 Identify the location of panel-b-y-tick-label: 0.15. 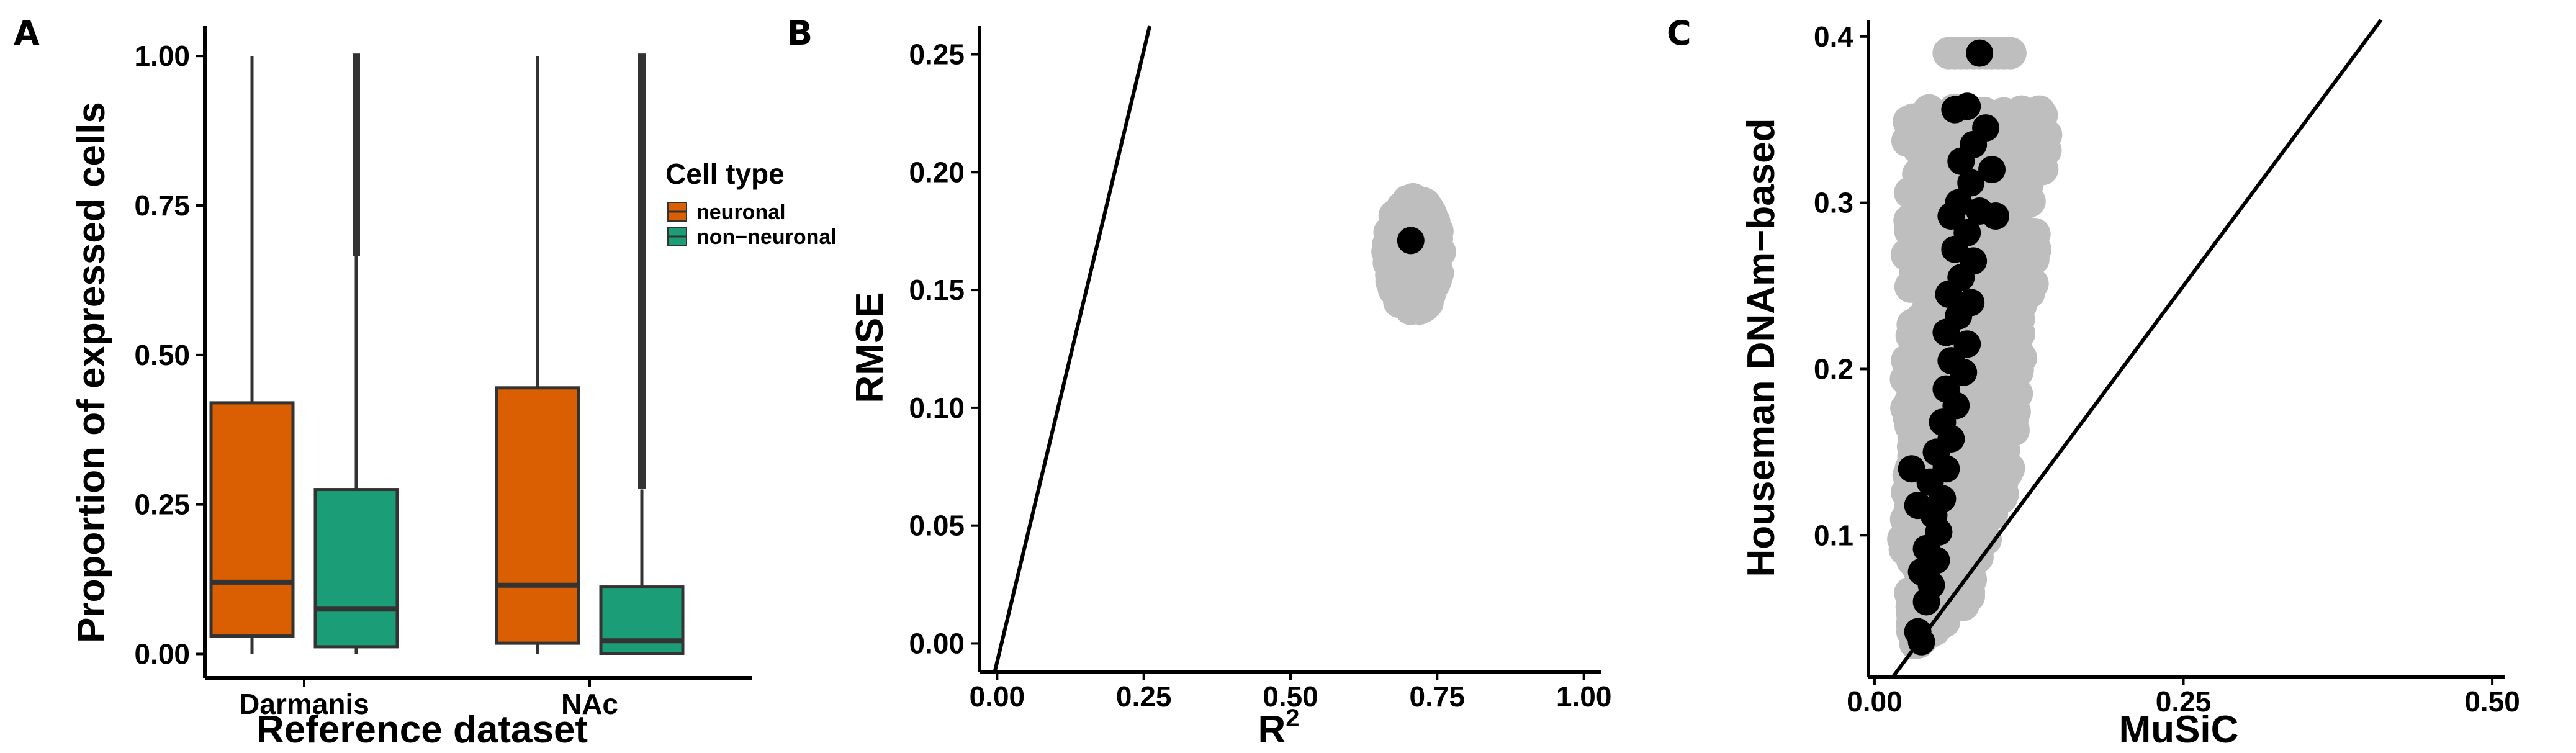
(937, 290).